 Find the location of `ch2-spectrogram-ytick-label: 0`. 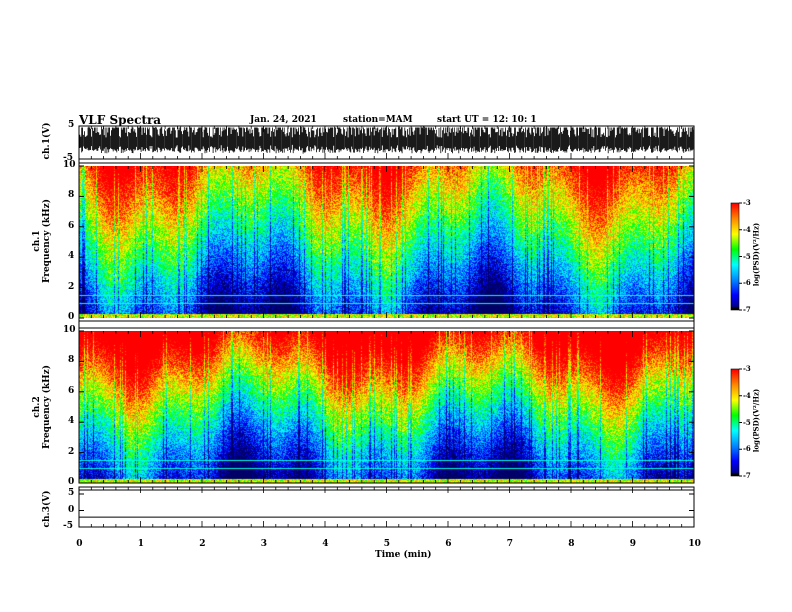

ch2-spectrogram-ytick-label: 0 is located at coordinates (71, 482).